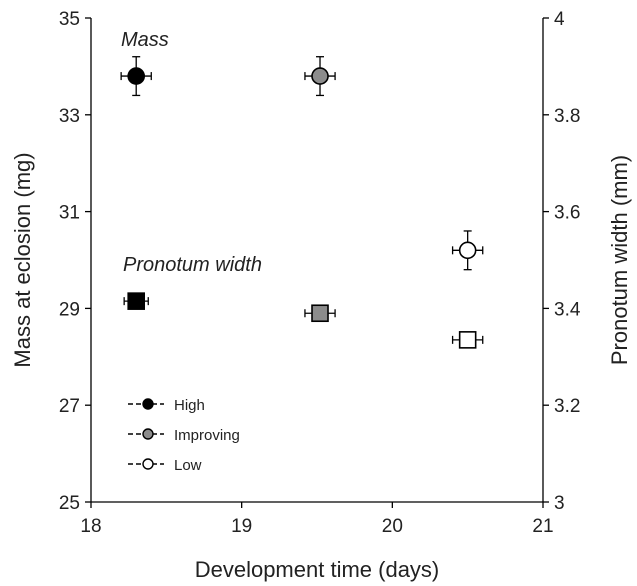 The height and width of the screenshot is (586, 637). What do you see at coordinates (567, 116) in the screenshot?
I see `y2-tick-label: 3.8` at bounding box center [567, 116].